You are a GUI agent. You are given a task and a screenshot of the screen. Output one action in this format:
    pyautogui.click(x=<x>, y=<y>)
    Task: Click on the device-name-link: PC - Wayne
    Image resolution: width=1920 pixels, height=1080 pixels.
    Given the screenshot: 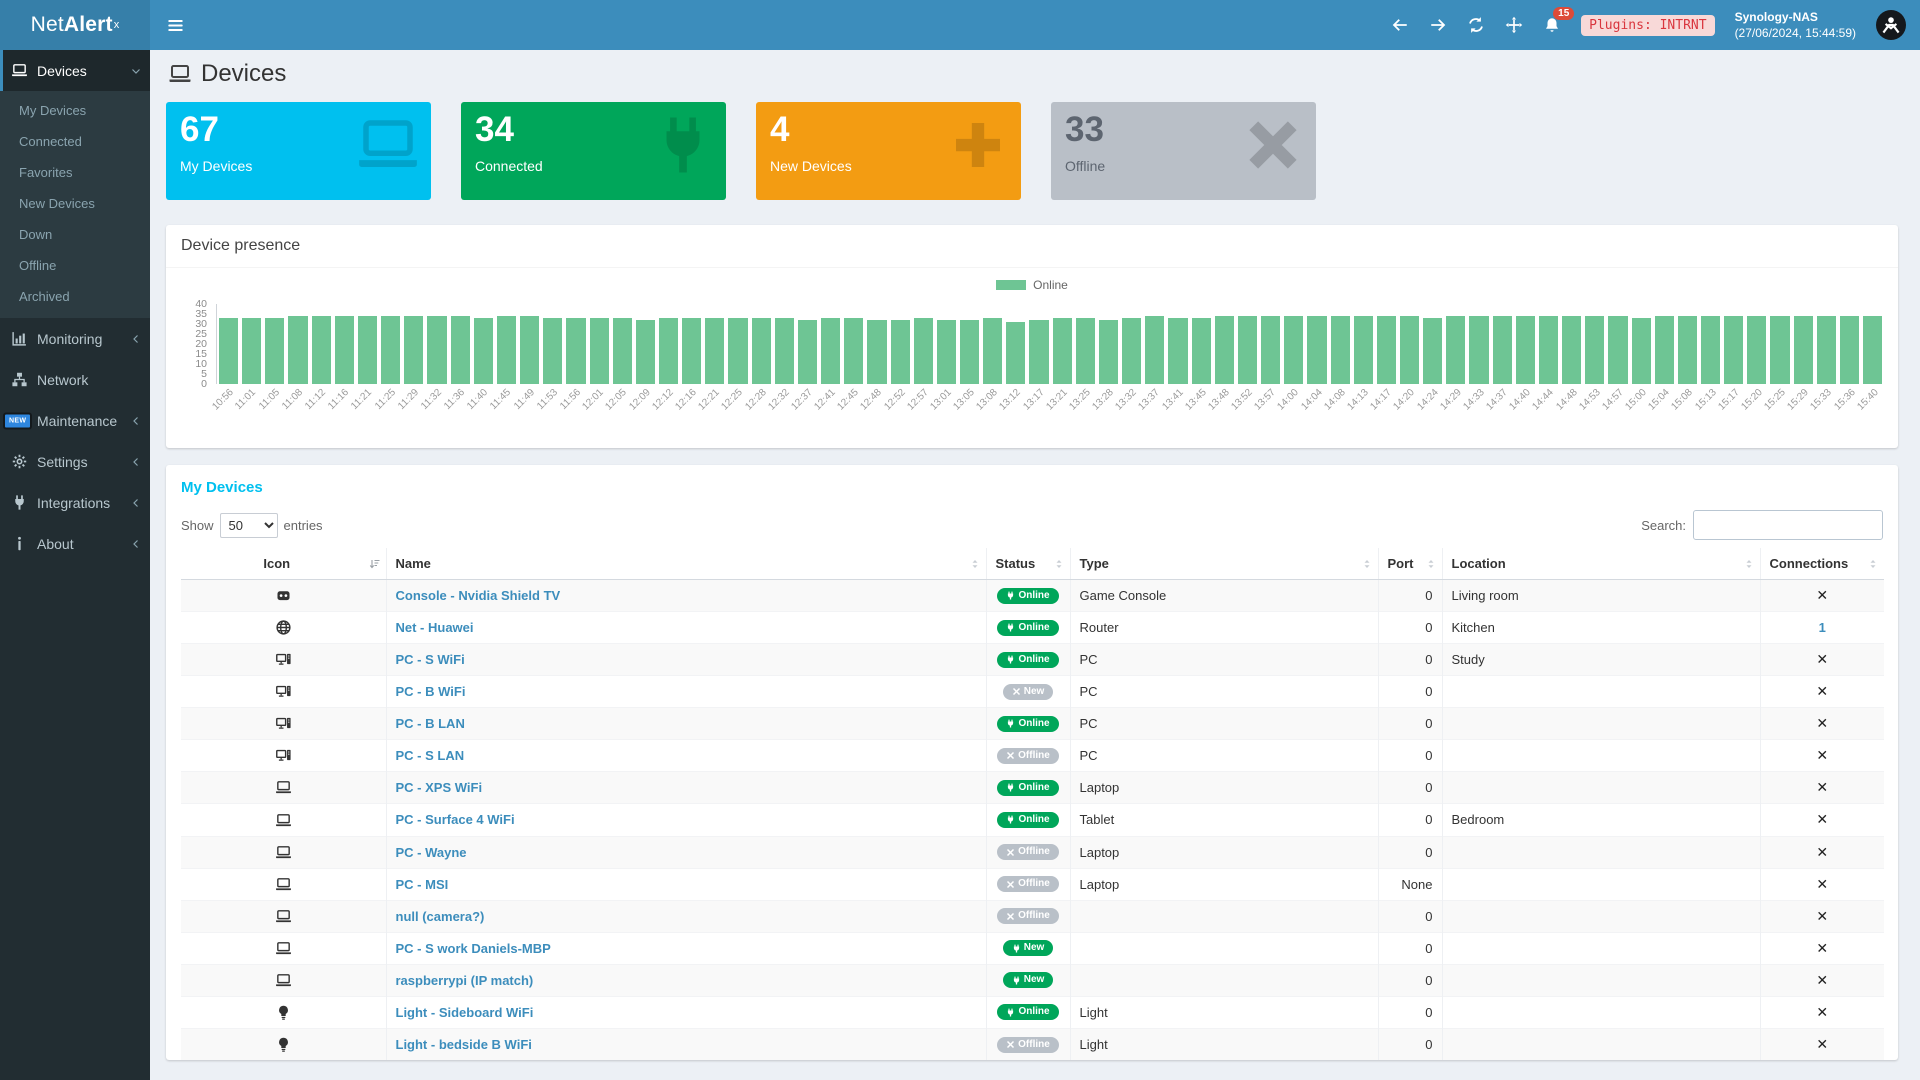 What is the action you would take?
    pyautogui.click(x=431, y=852)
    